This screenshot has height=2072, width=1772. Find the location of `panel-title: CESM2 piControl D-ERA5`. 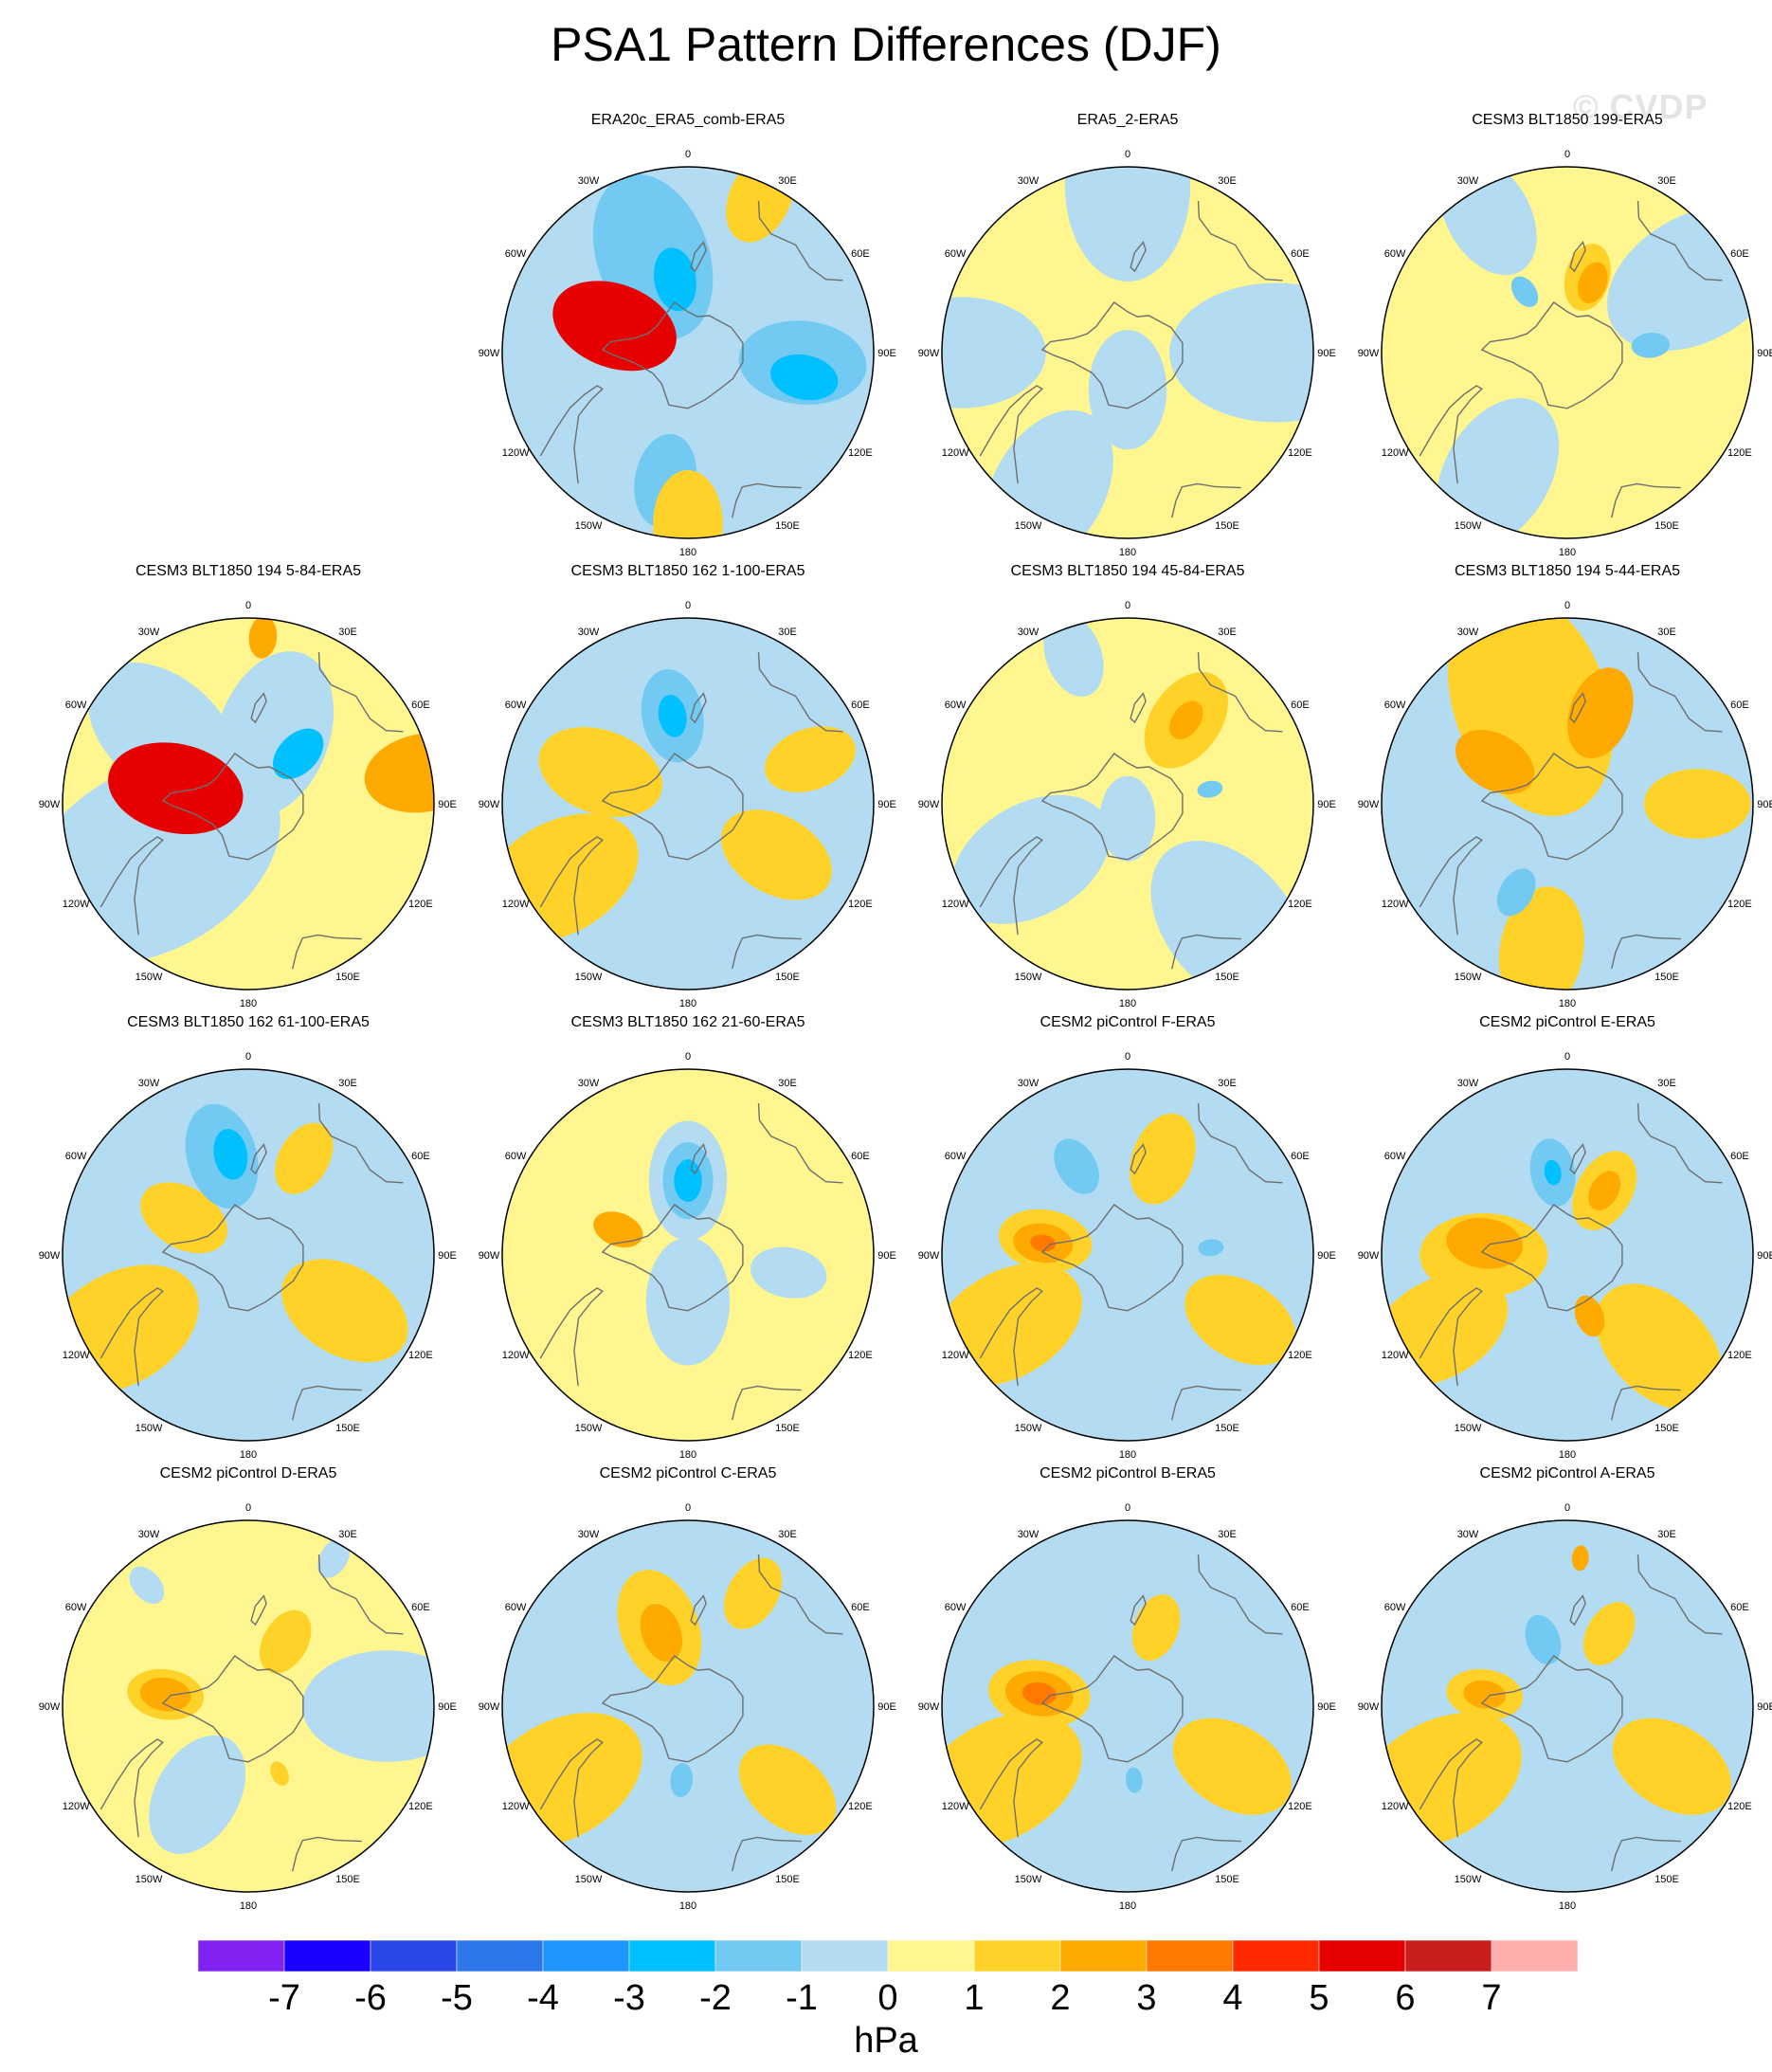

panel-title: CESM2 piControl D-ERA5 is located at coordinates (248, 1473).